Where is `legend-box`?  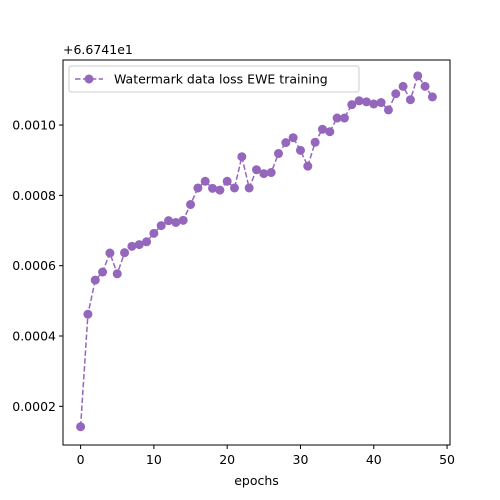
legend-box is located at coordinates (214, 79).